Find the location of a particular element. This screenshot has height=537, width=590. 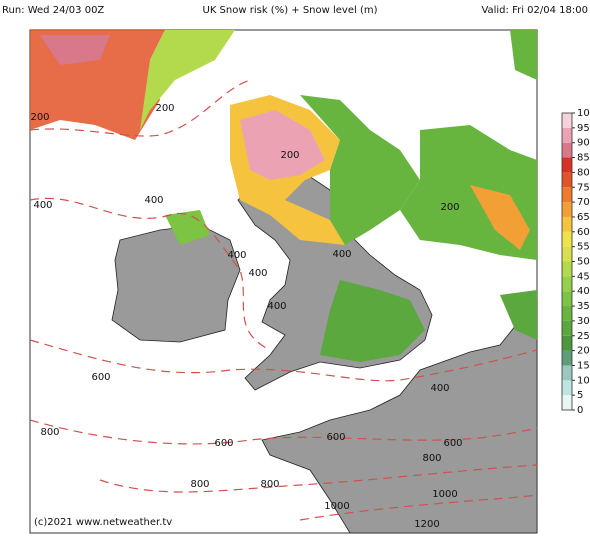

ireland is located at coordinates (176, 283).